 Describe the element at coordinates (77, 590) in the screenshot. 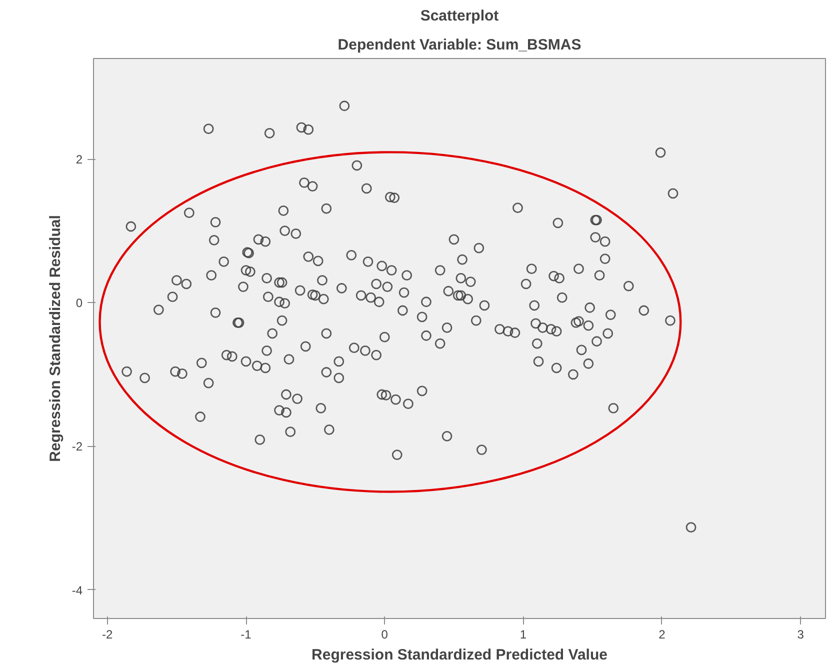

I see `y-tick-label: -4` at that location.